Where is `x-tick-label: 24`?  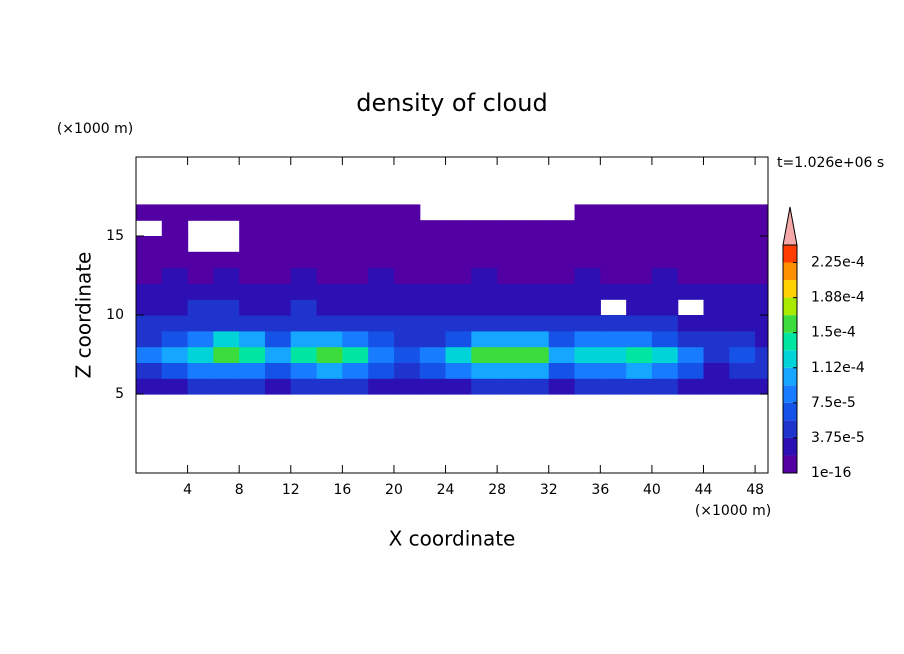 x-tick-label: 24 is located at coordinates (446, 490).